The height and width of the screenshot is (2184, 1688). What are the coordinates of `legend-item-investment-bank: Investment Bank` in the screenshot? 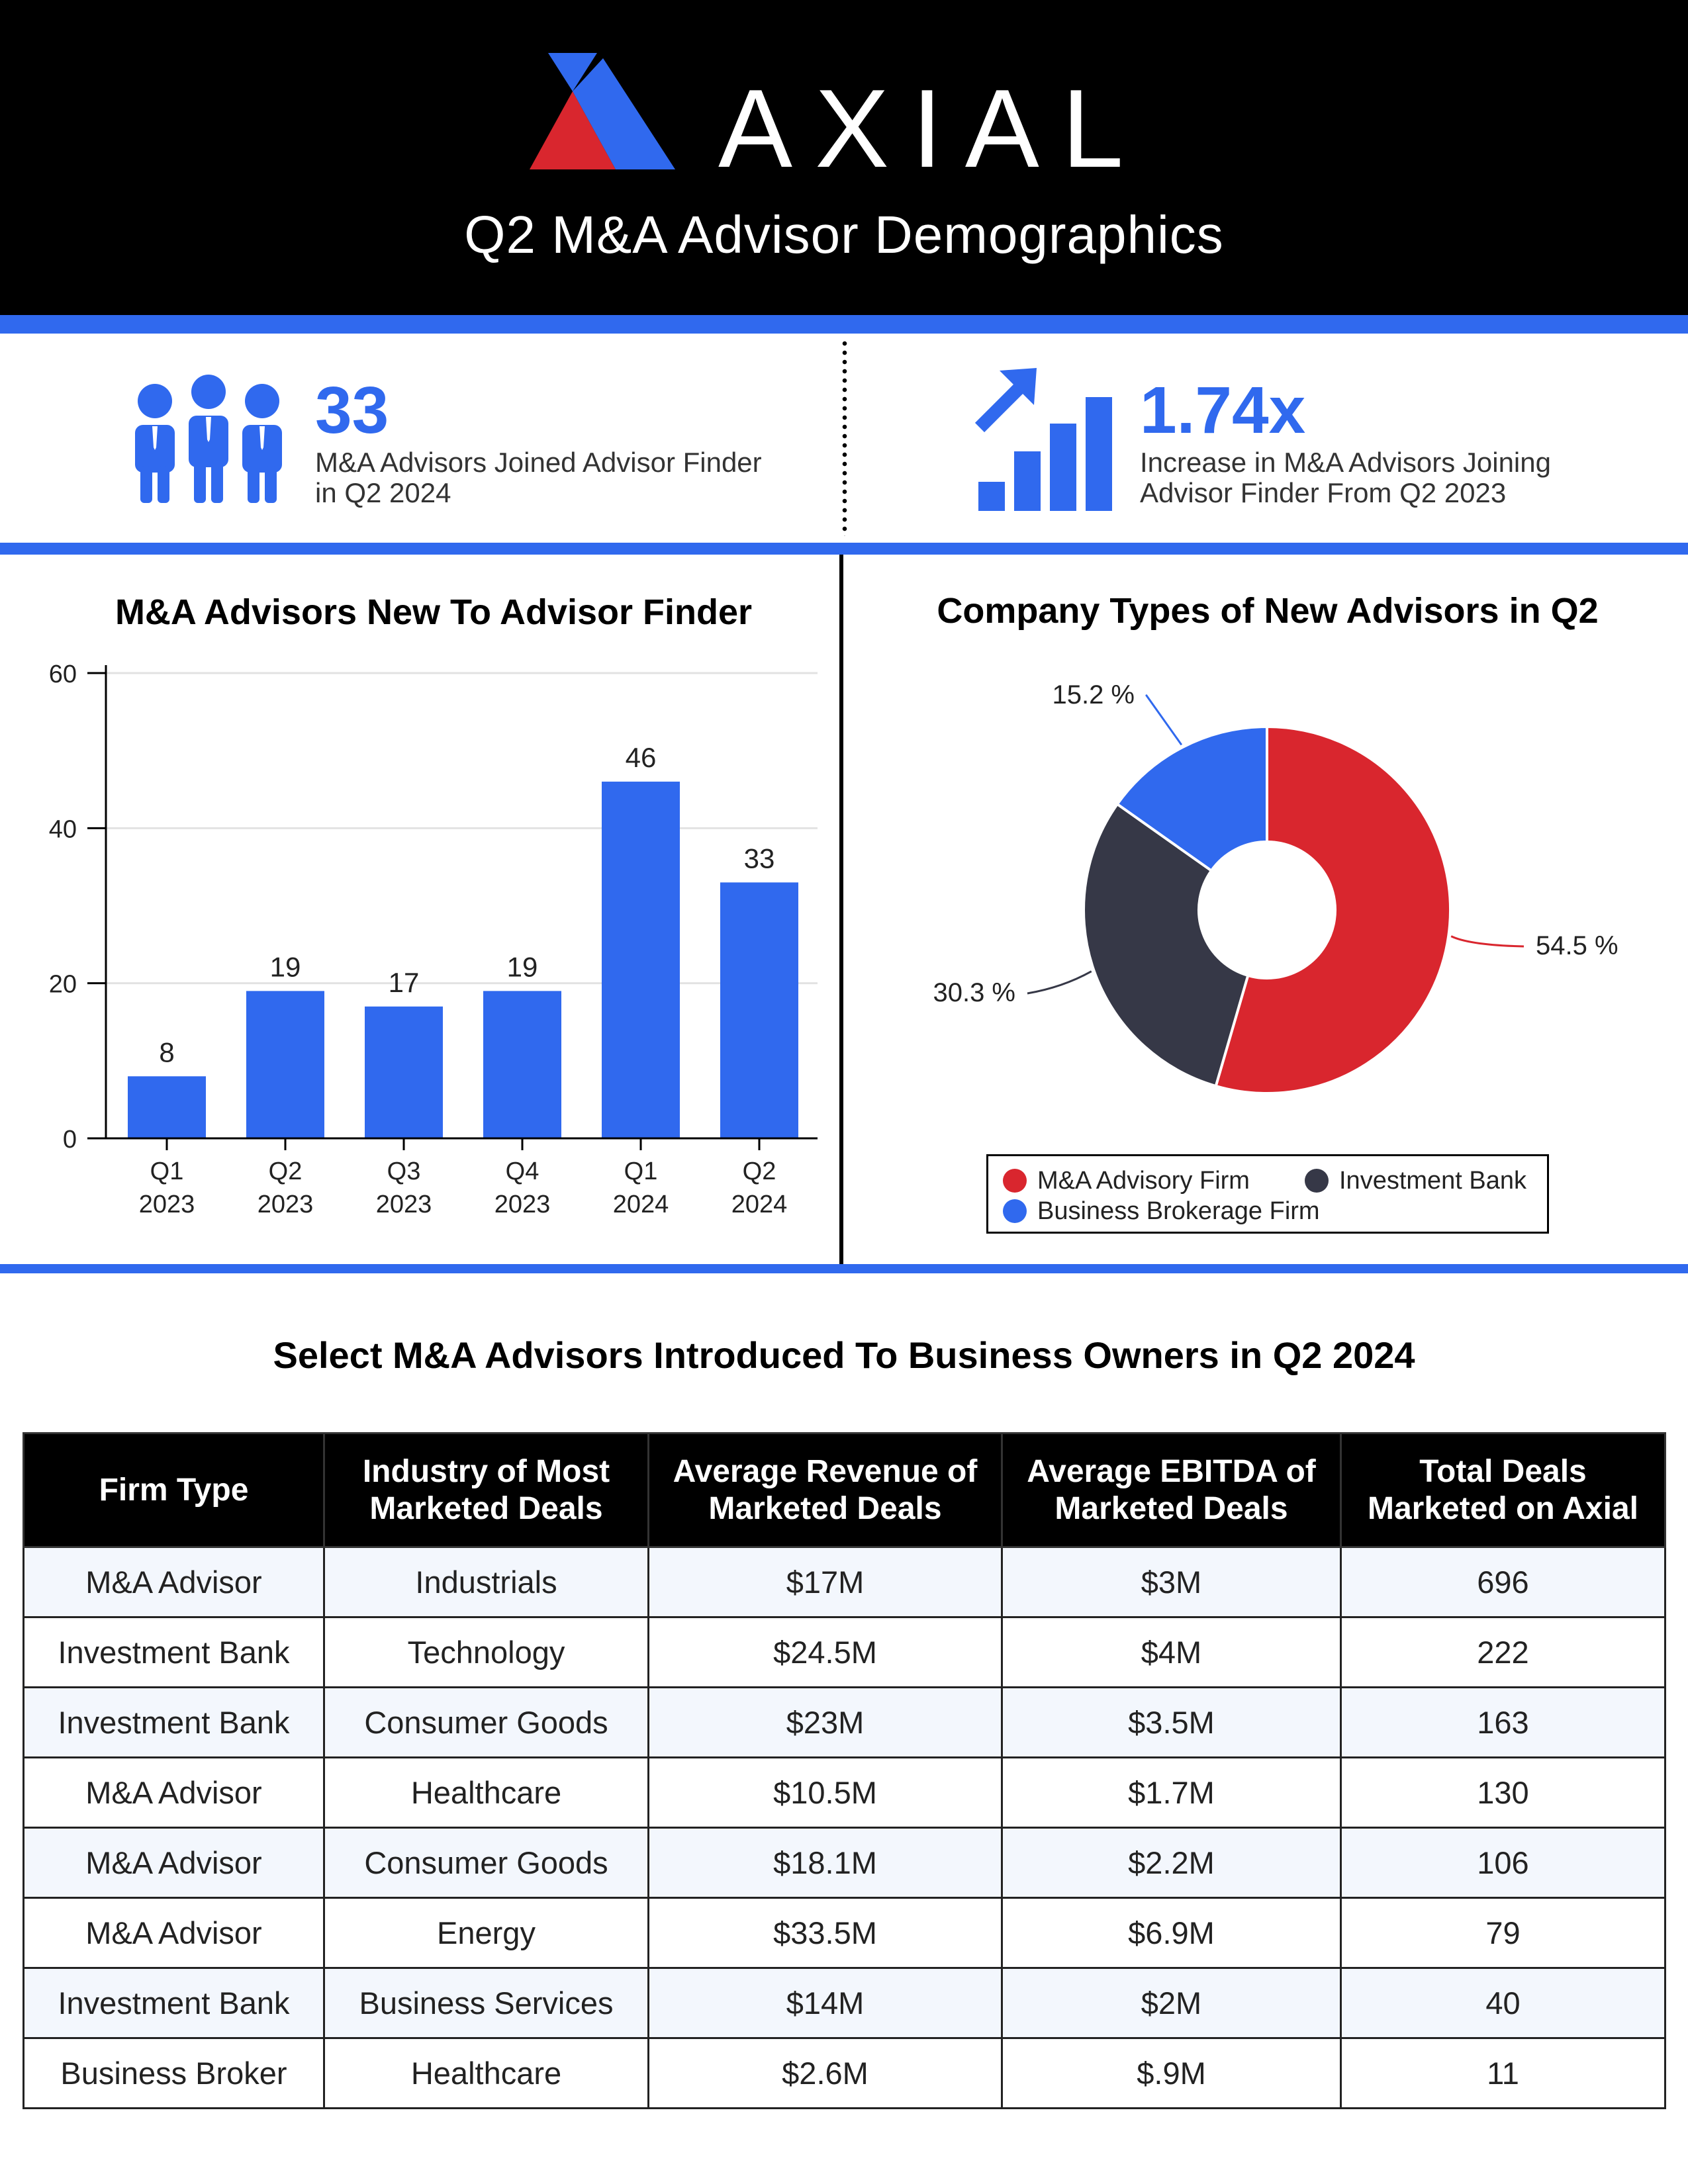 It's located at (1415, 1180).